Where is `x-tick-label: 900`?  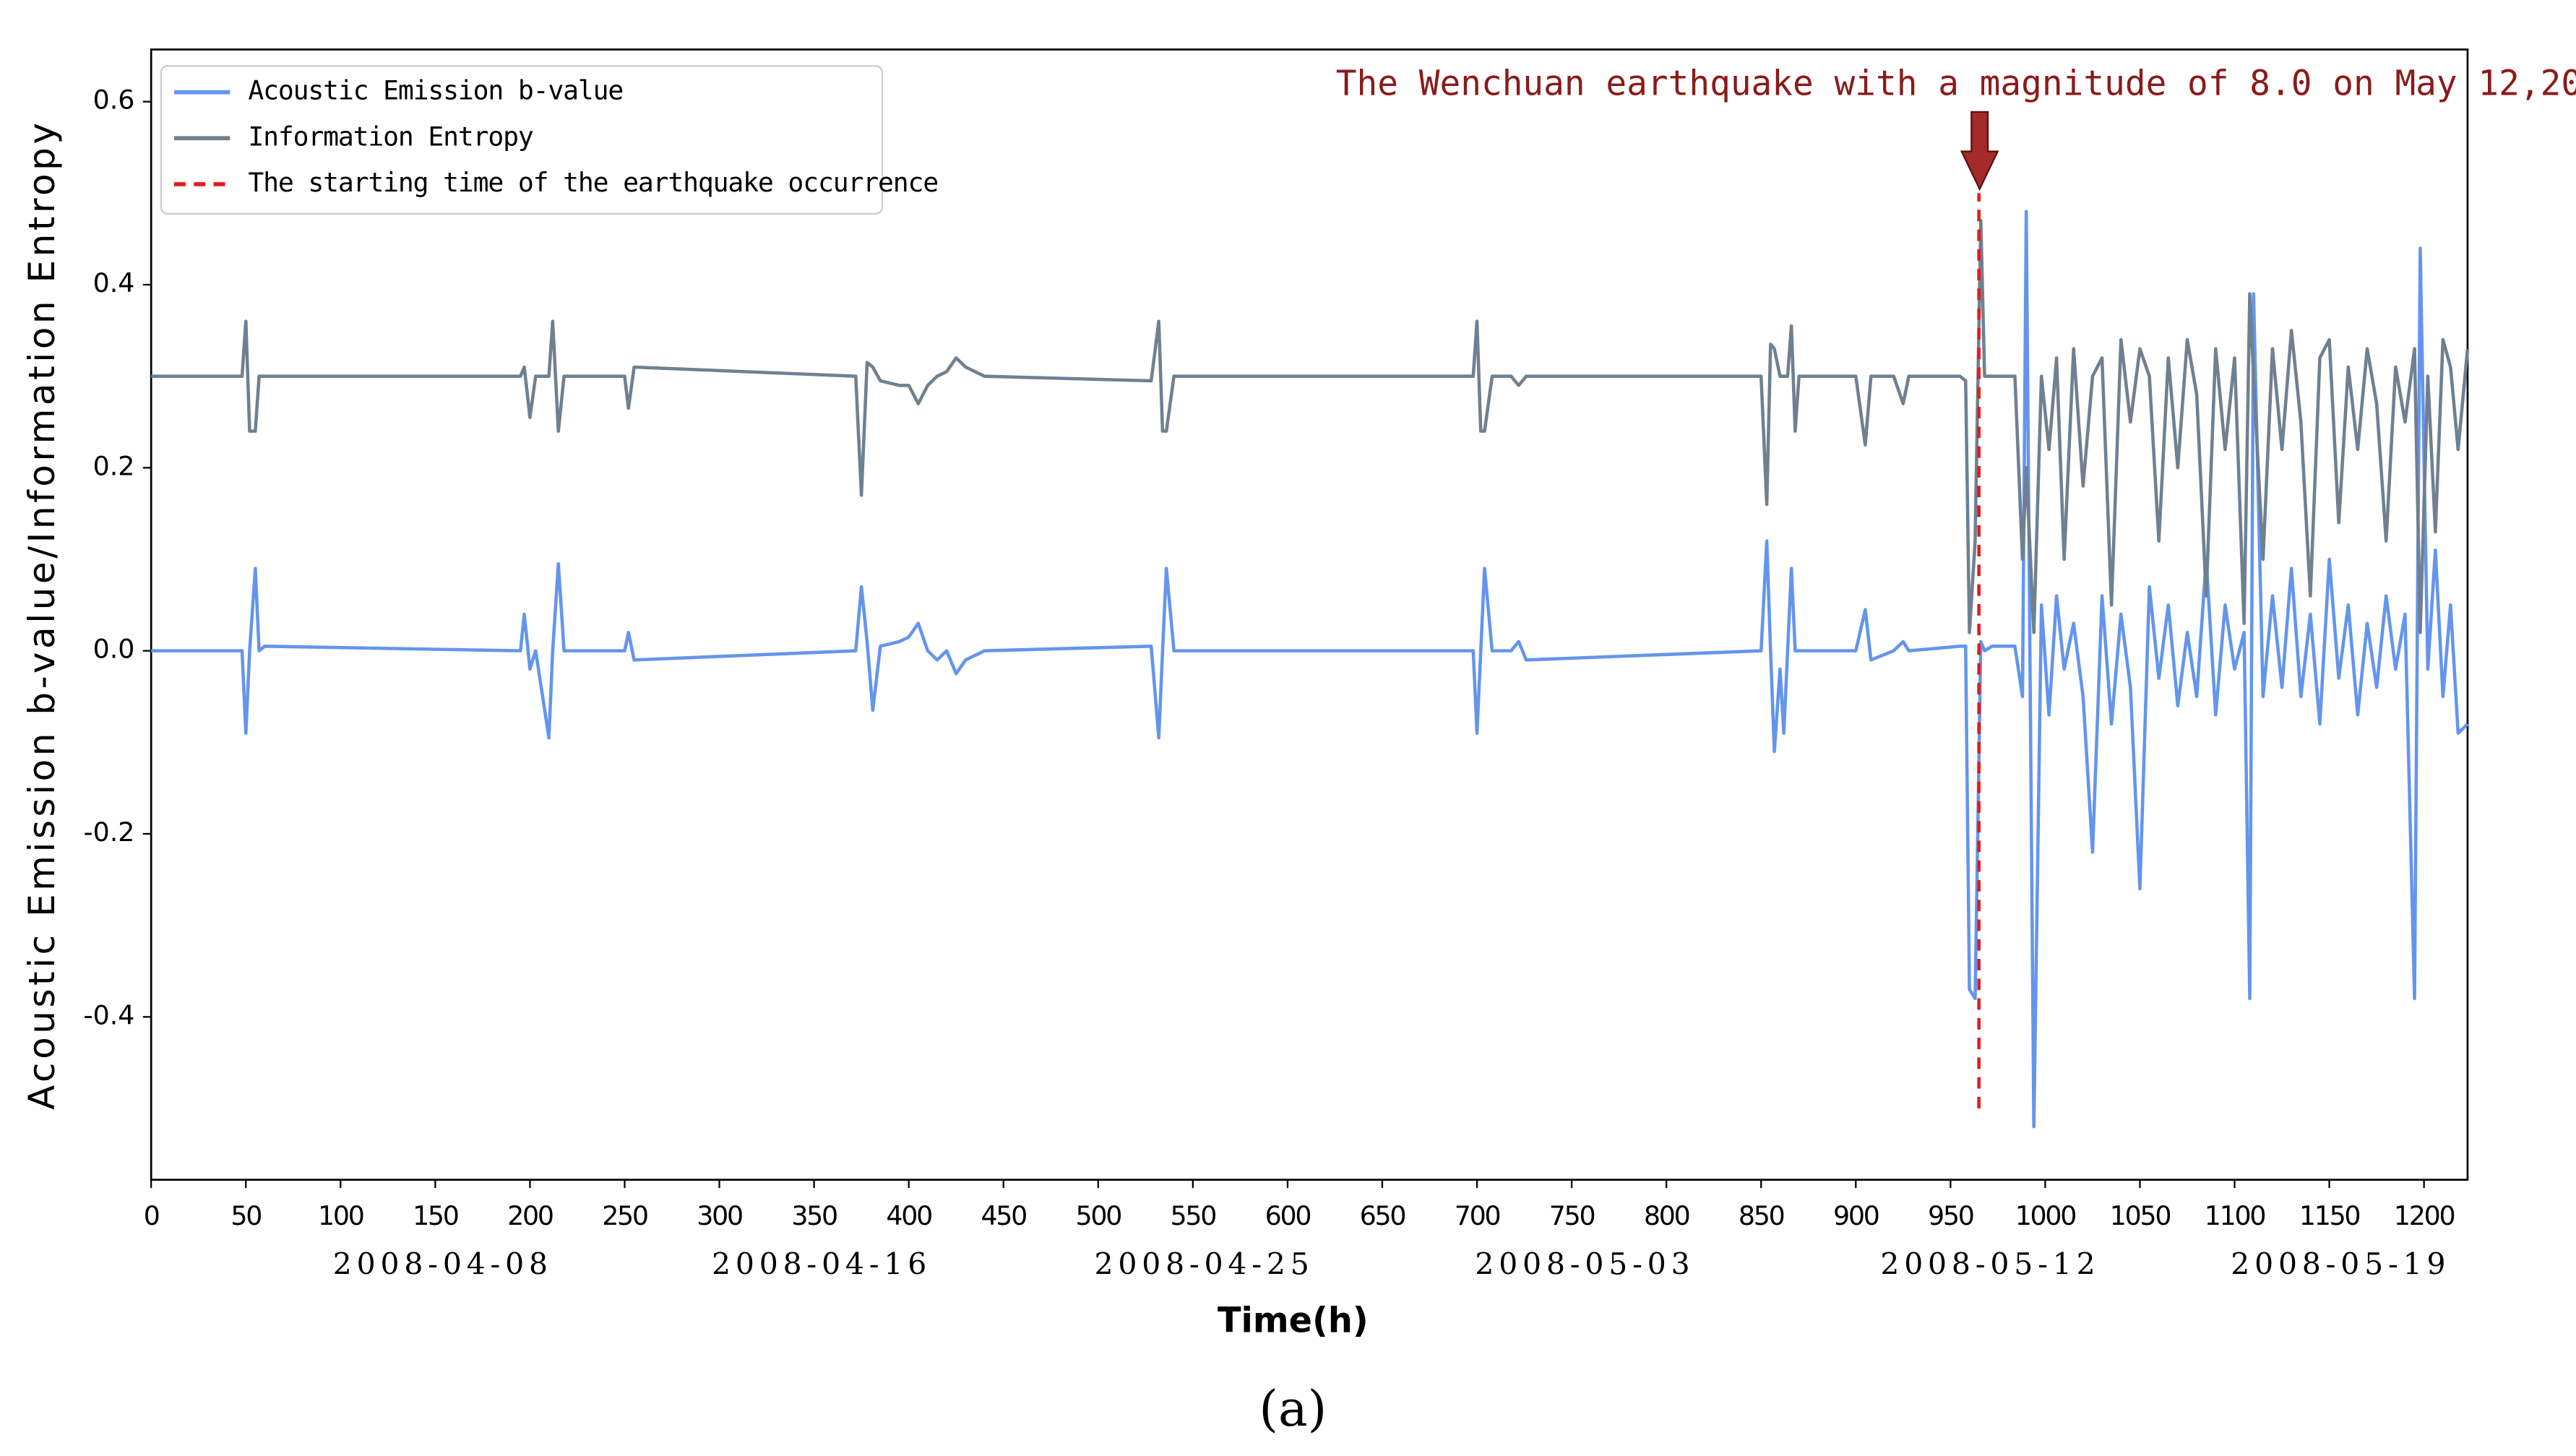
x-tick-label: 900 is located at coordinates (1856, 1215).